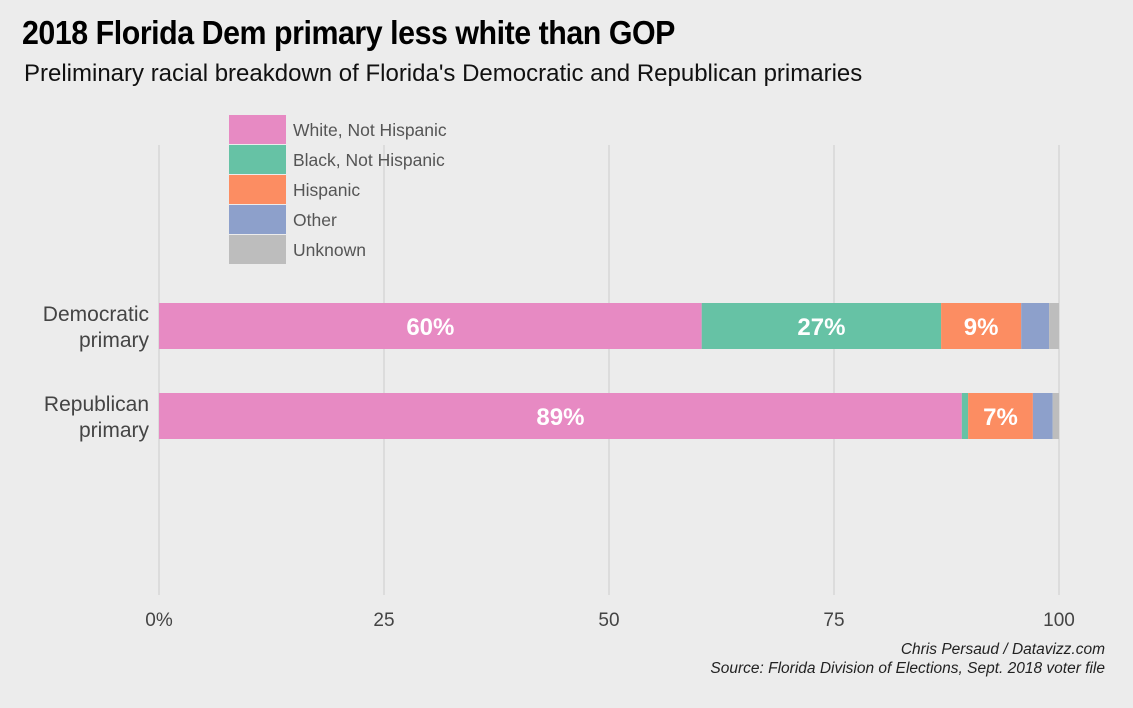 Image resolution: width=1133 pixels, height=708 pixels. I want to click on data-label: 27%, so click(821, 327).